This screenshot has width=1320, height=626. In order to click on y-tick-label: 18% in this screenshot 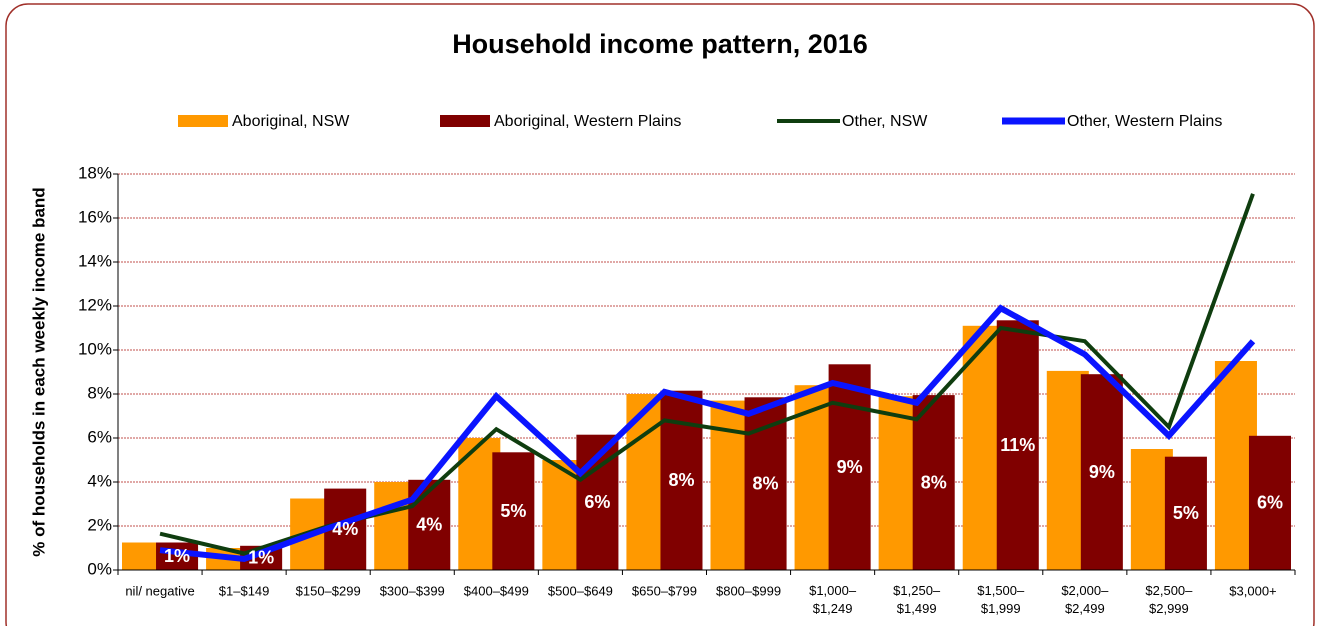, I will do `click(95, 172)`.